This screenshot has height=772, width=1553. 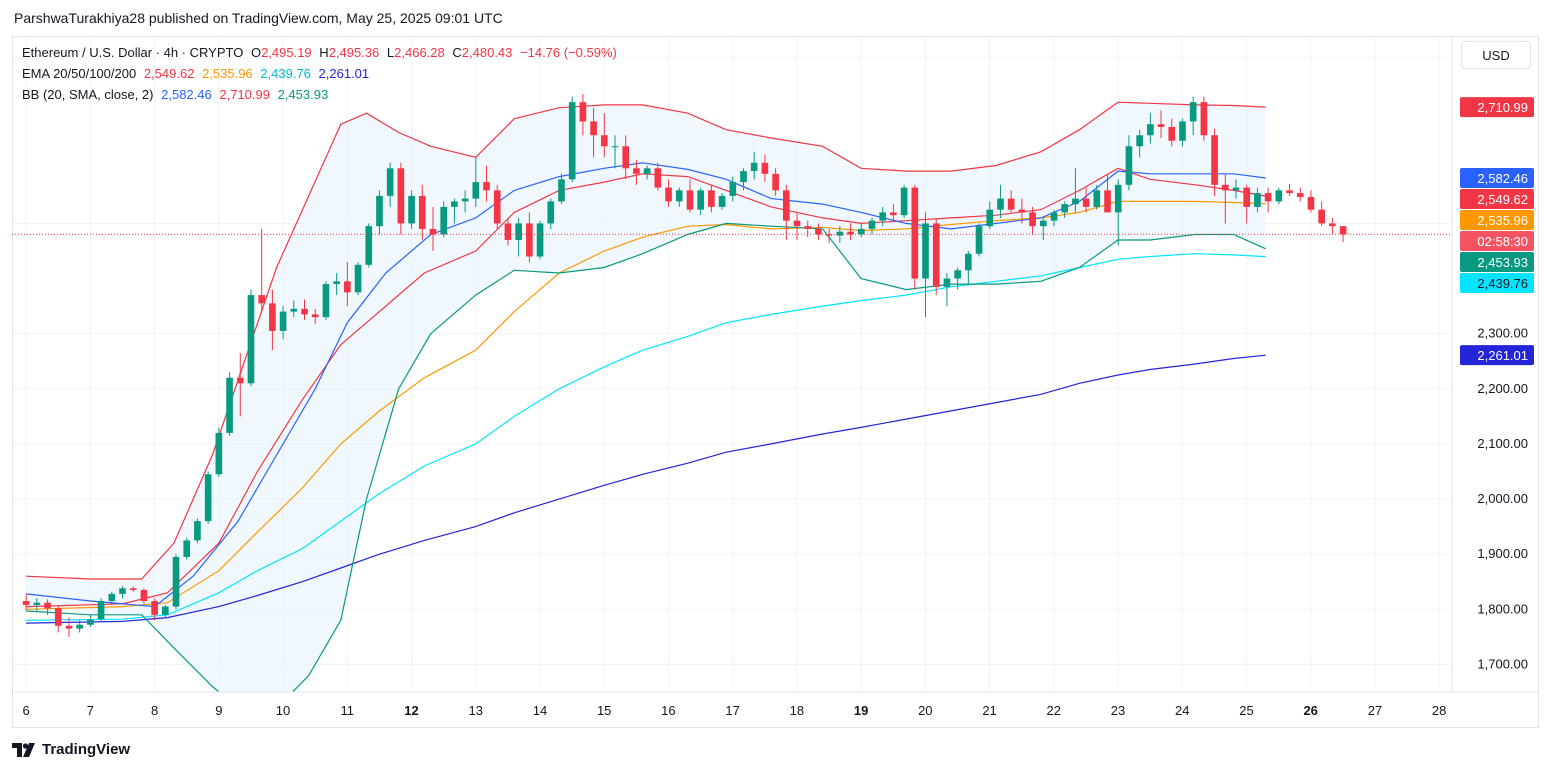 I want to click on symbol-label: Ethereum / U.S. Dollar · 4h · CRYPTO, so click(x=133, y=52).